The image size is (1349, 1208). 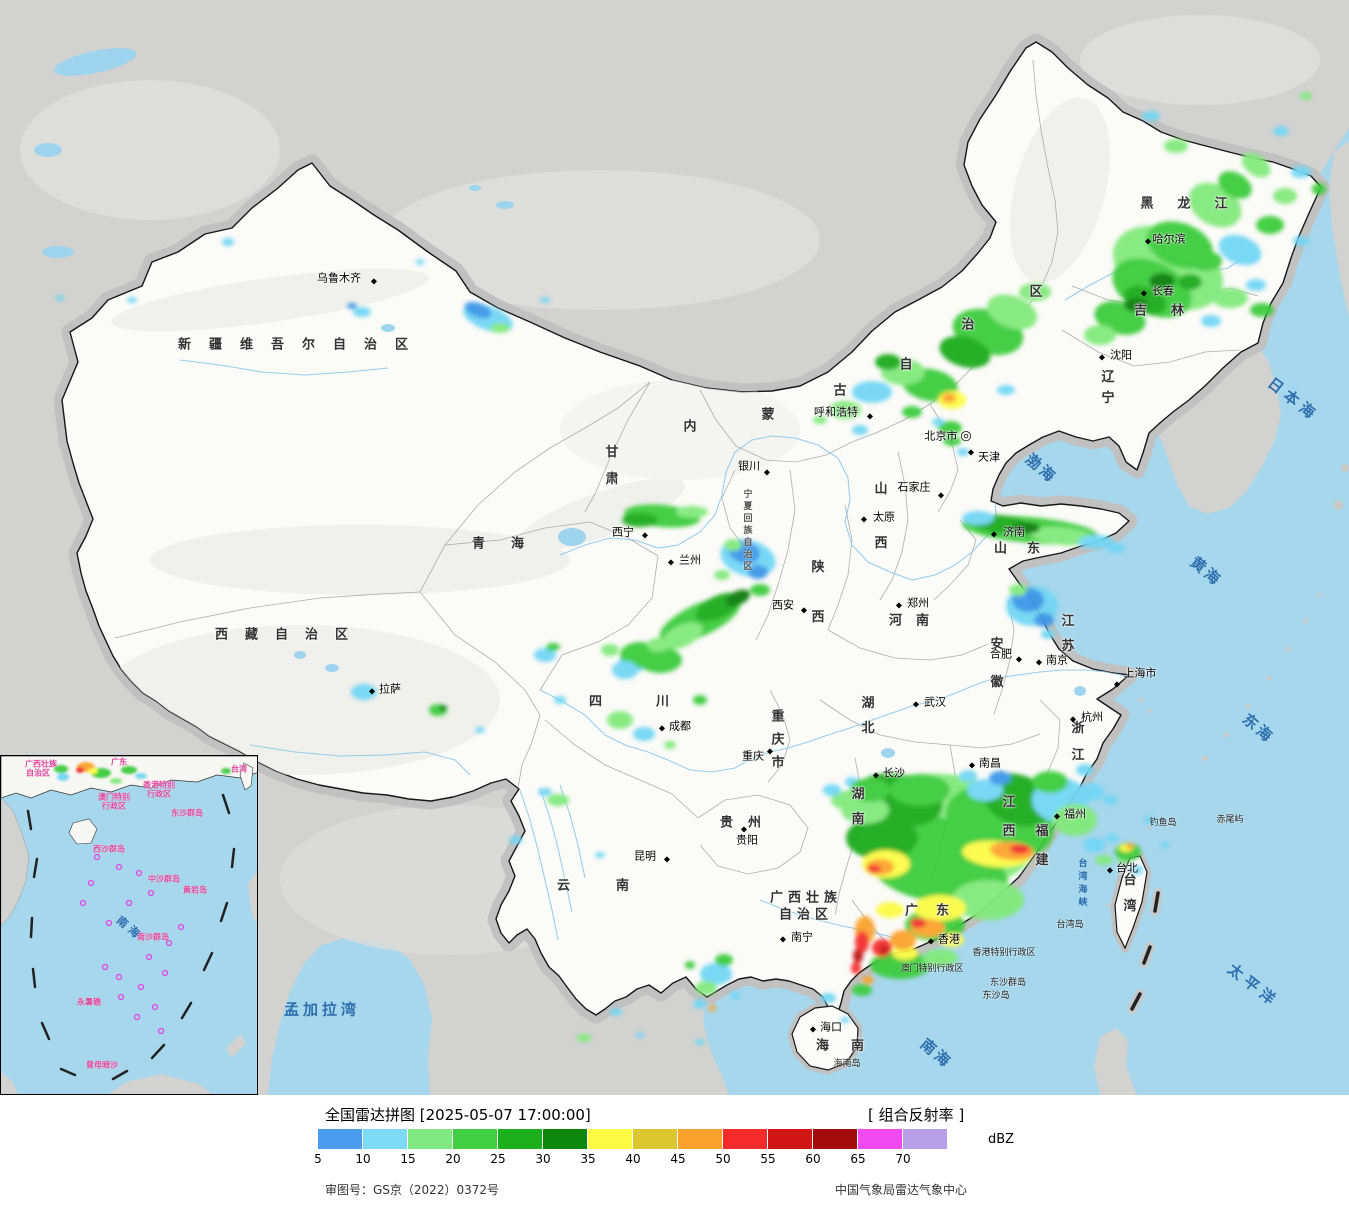 What do you see at coordinates (903, 1159) in the screenshot?
I see `legend-tick: 70` at bounding box center [903, 1159].